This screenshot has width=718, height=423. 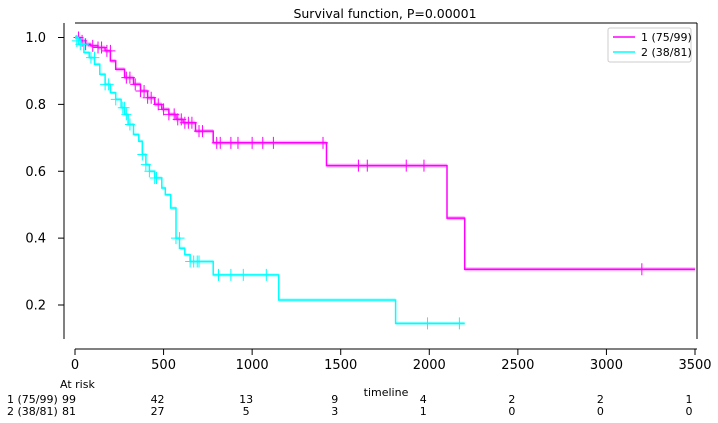 I want to click on x-tick-label: 3500, so click(x=694, y=365).